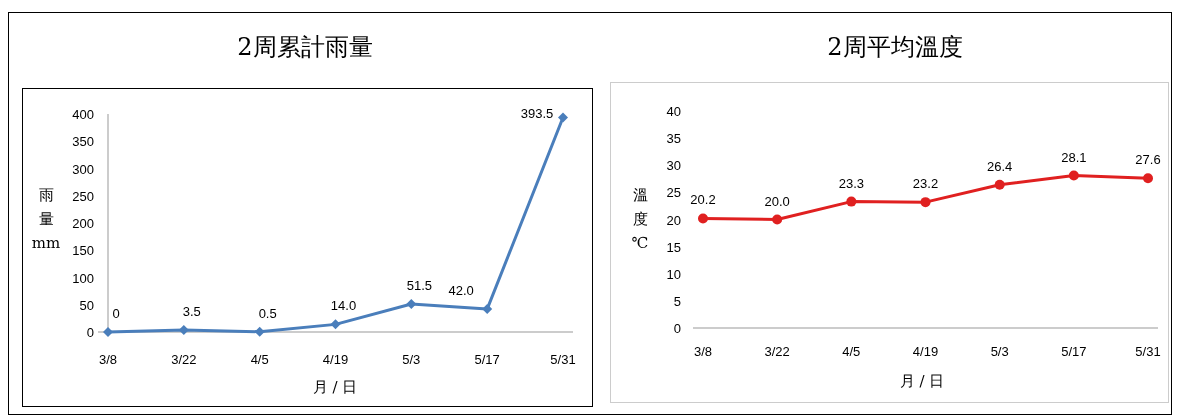 This screenshot has height=416, width=1180. I want to click on data-label: 3.5, so click(191, 312).